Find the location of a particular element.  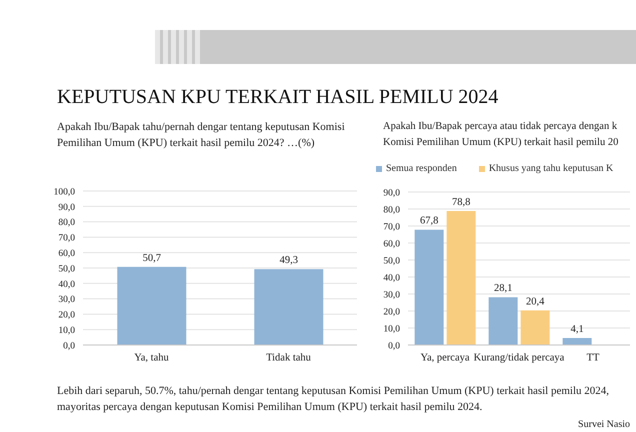

legend-label: Semua responden is located at coordinates (421, 168).